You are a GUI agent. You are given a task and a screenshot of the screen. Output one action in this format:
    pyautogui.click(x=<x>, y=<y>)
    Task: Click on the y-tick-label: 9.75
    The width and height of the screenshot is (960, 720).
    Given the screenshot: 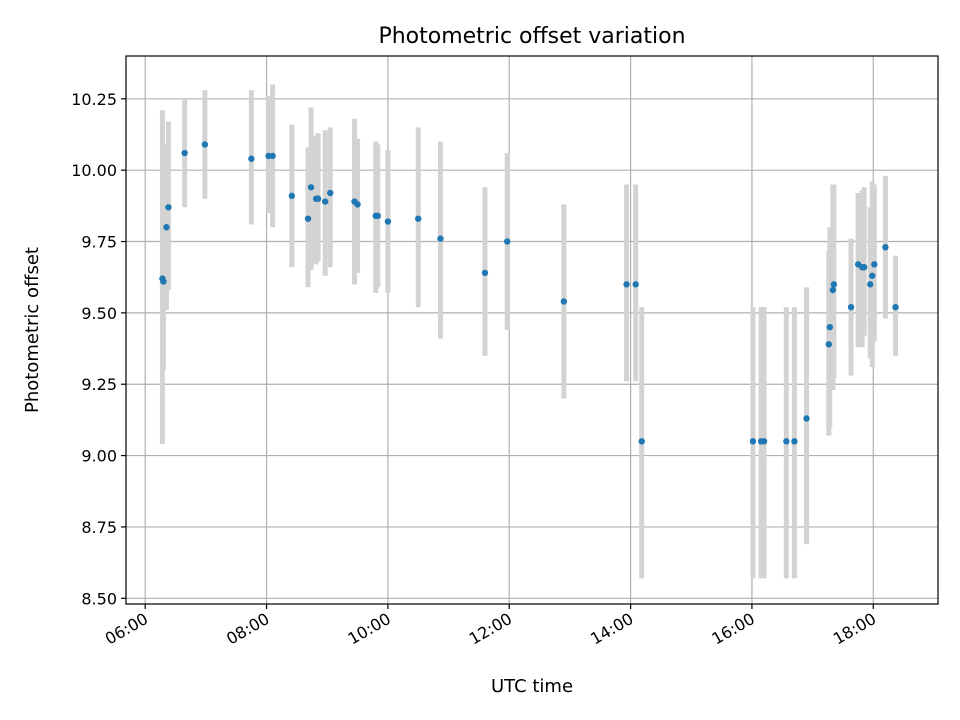 What is the action you would take?
    pyautogui.click(x=99, y=242)
    